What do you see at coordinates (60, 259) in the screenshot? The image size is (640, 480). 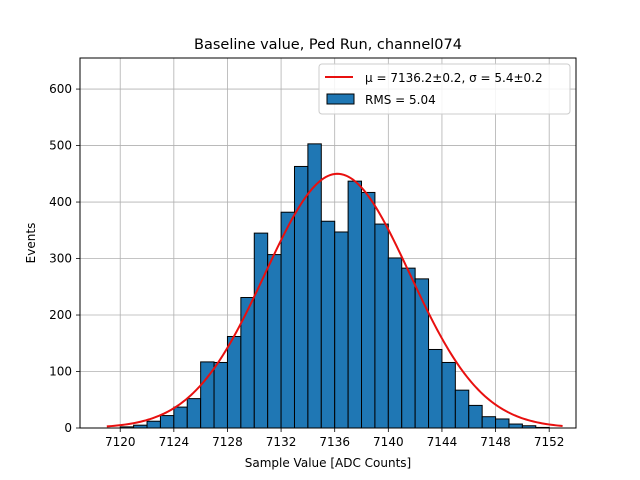 I see `y-tick-label: 300` at bounding box center [60, 259].